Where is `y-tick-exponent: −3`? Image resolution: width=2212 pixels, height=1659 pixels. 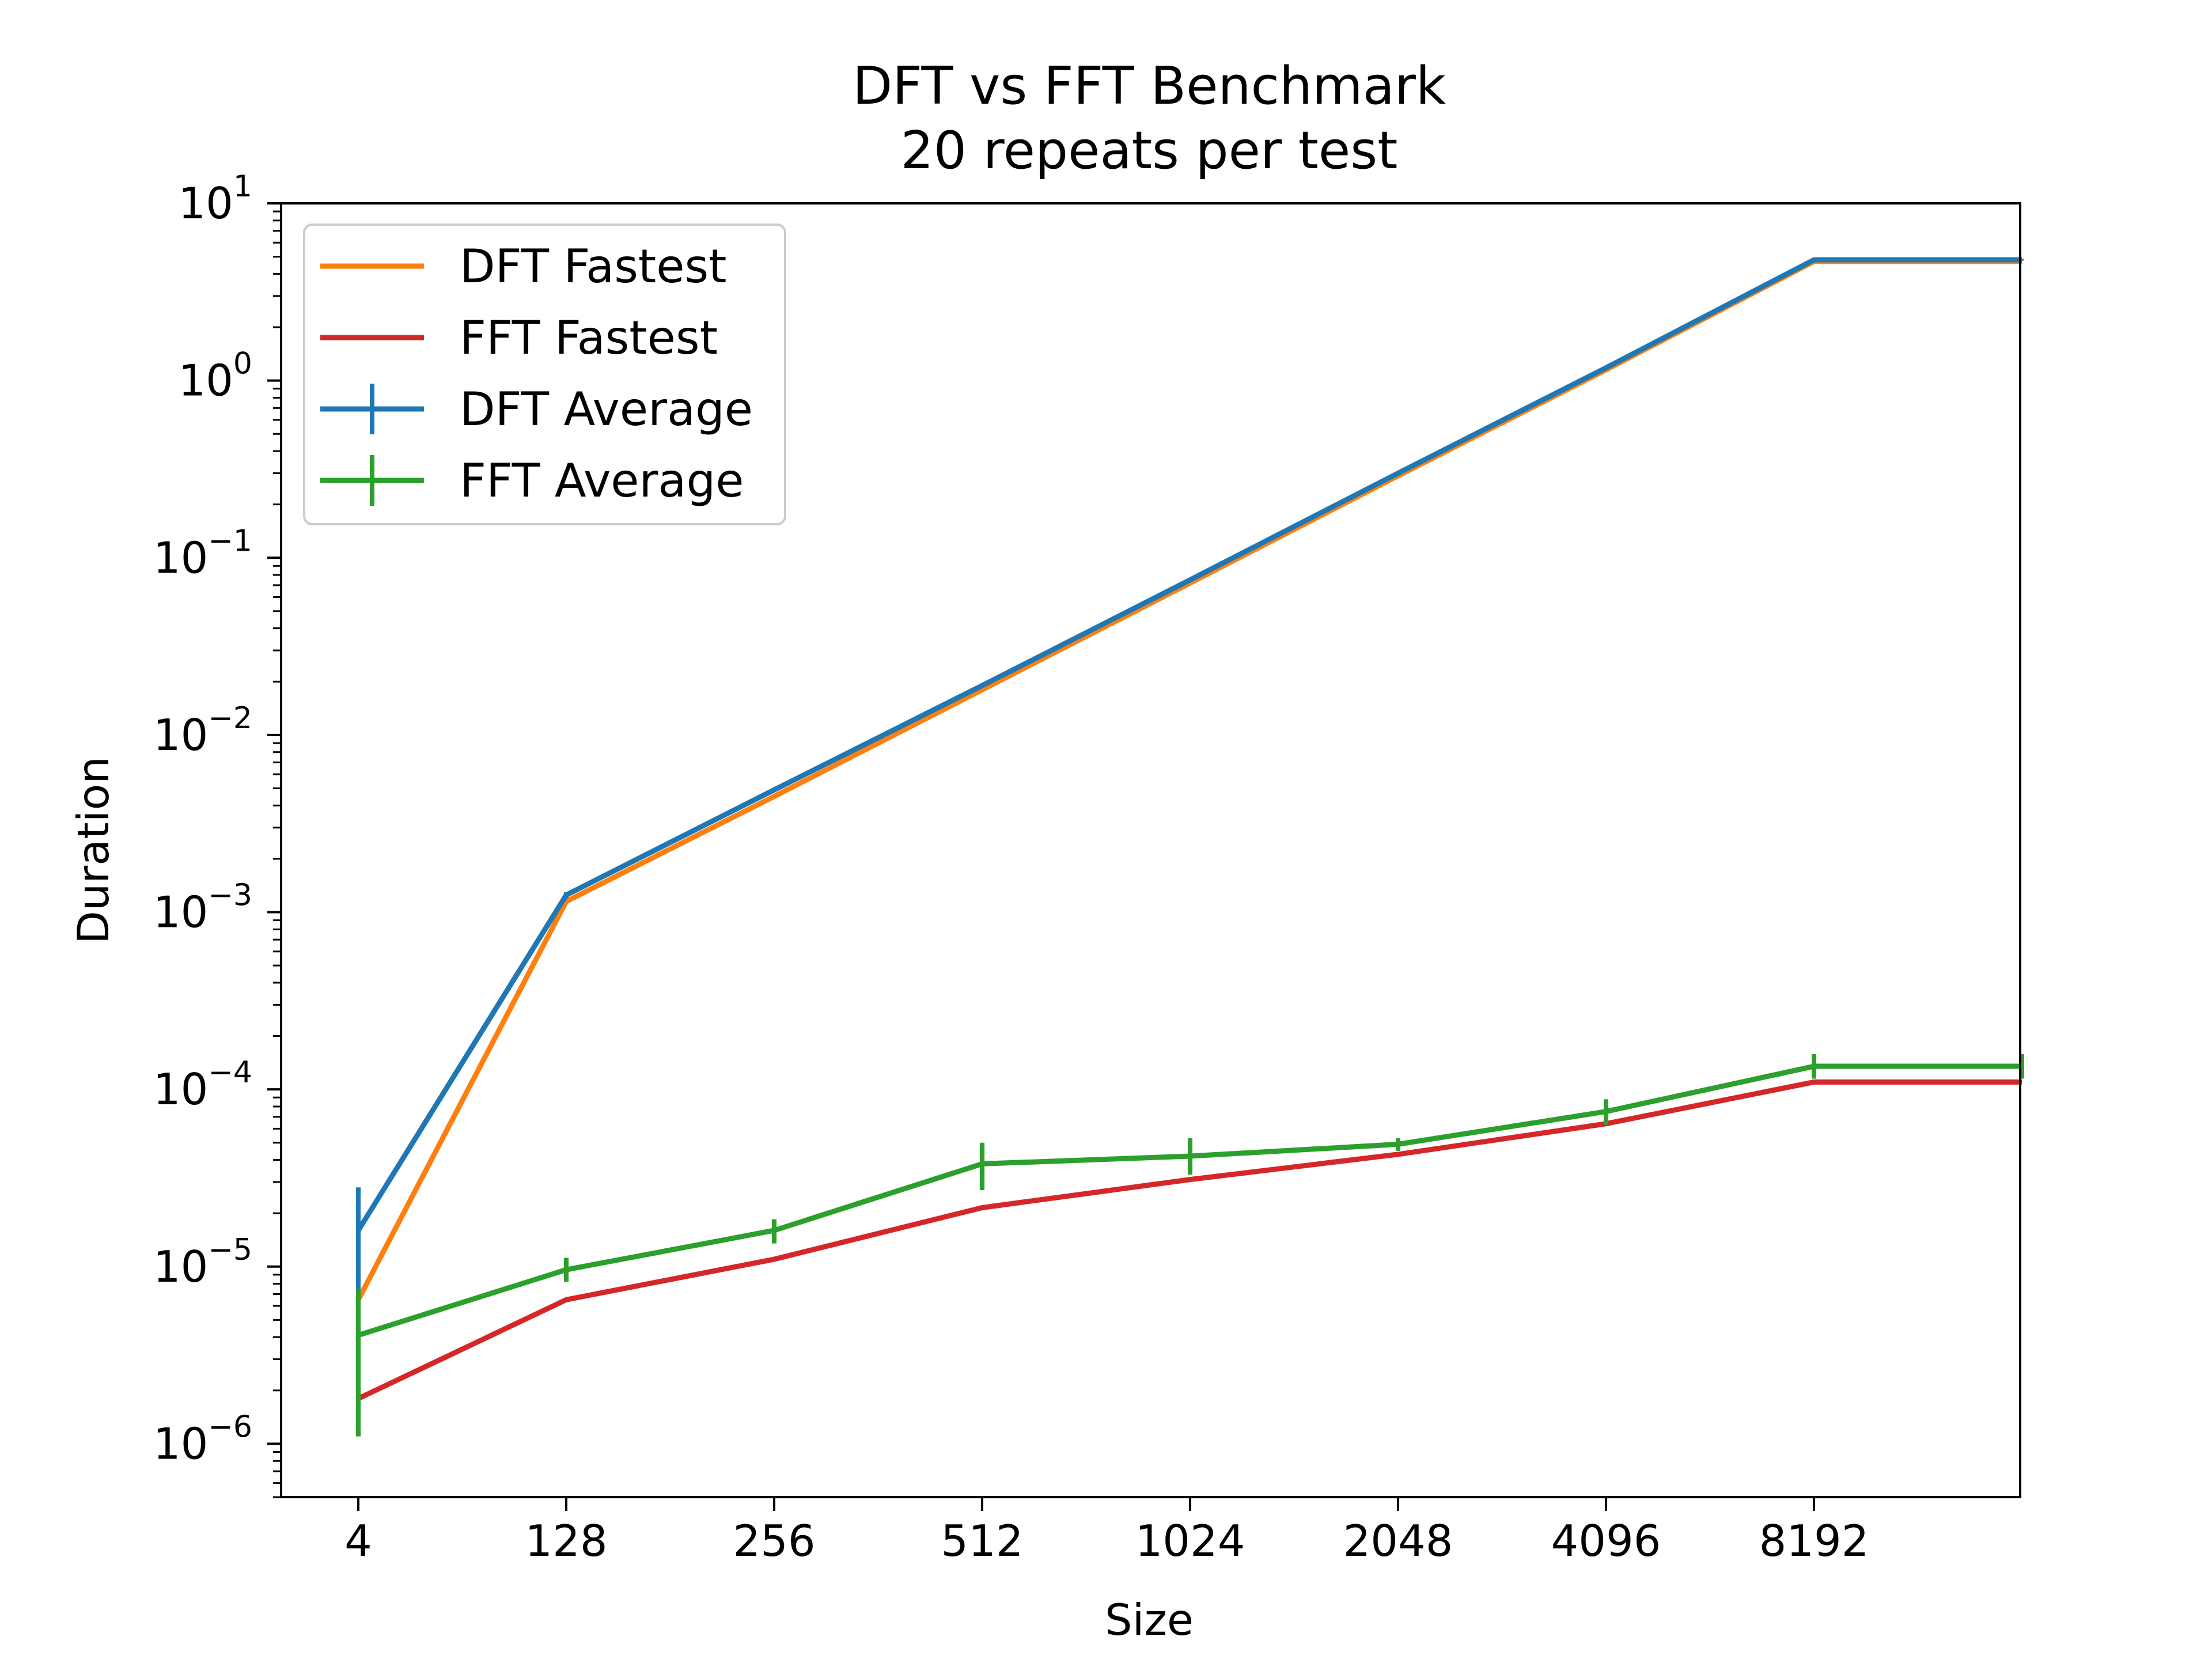 y-tick-exponent: −3 is located at coordinates (230, 895).